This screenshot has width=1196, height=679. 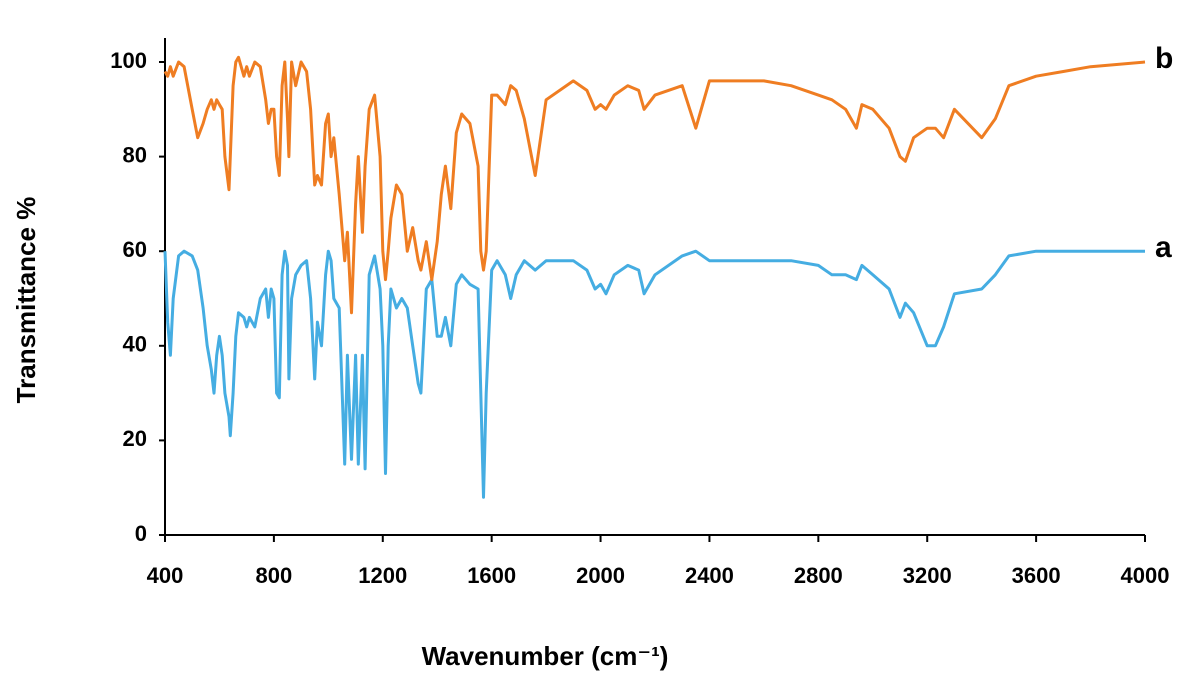 I want to click on y-tick-label: 40, so click(x=135, y=344).